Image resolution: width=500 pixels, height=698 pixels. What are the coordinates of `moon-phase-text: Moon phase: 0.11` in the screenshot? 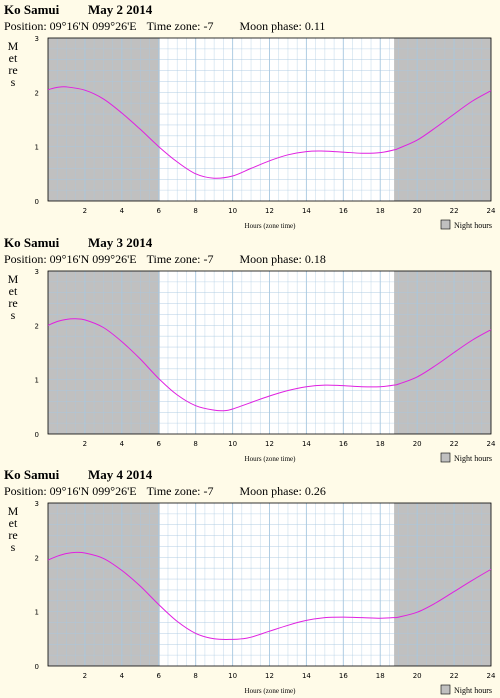 It's located at (282, 26).